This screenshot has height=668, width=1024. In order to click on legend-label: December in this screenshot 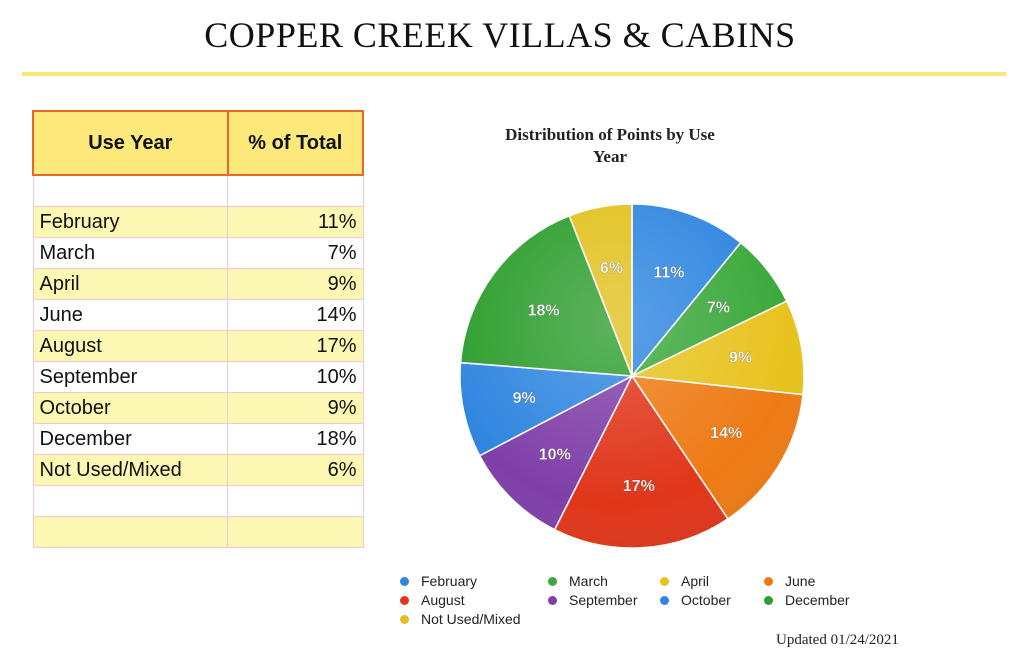, I will do `click(817, 600)`.